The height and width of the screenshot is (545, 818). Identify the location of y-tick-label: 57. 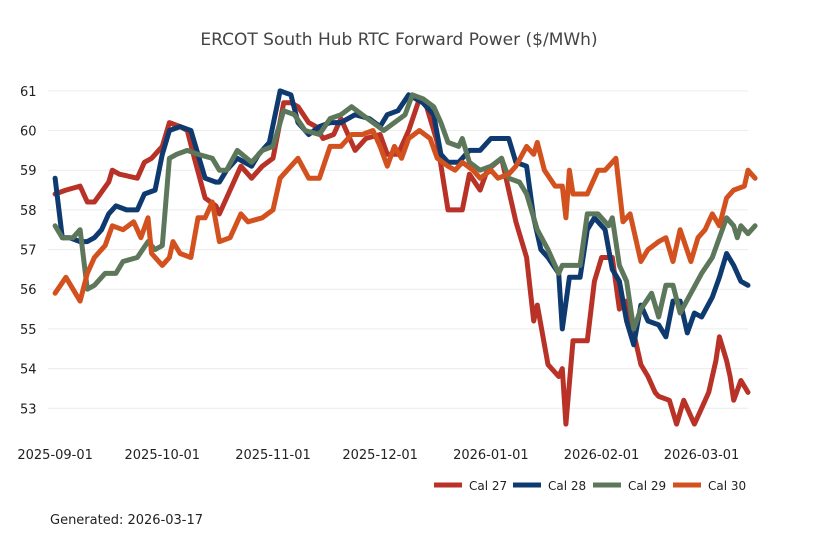
(28, 251).